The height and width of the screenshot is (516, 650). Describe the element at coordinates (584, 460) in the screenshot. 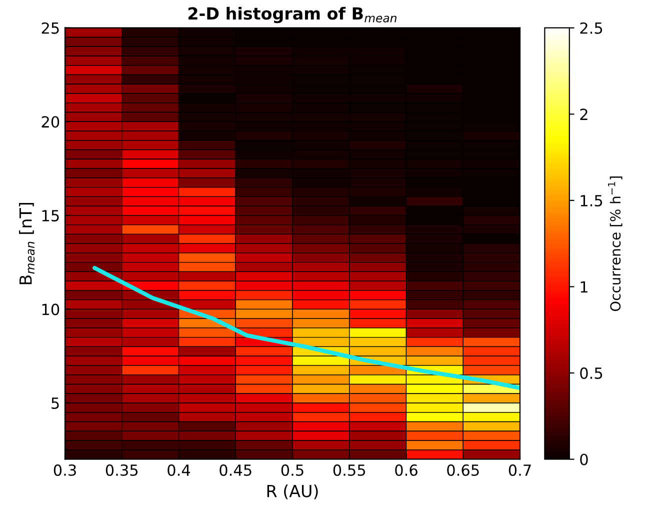

I see `color-bar-label: 0` at that location.